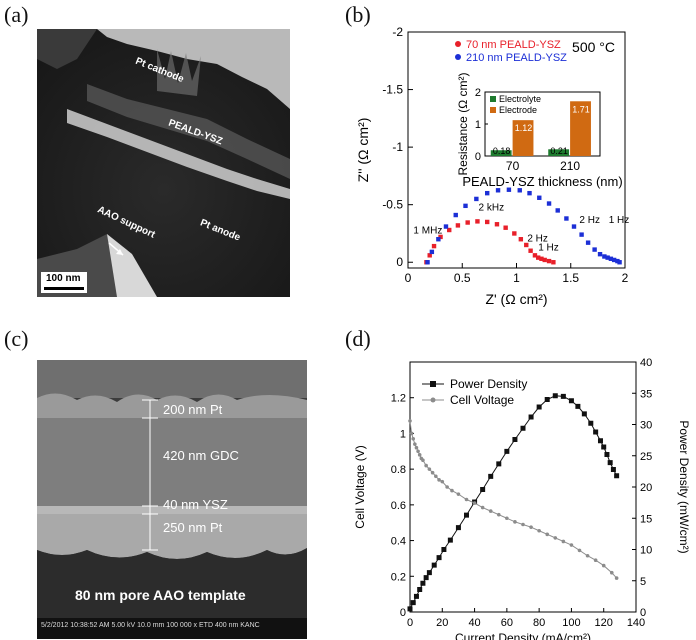  What do you see at coordinates (478, 157) in the screenshot?
I see `inset-y-tick-label: 0` at bounding box center [478, 157].